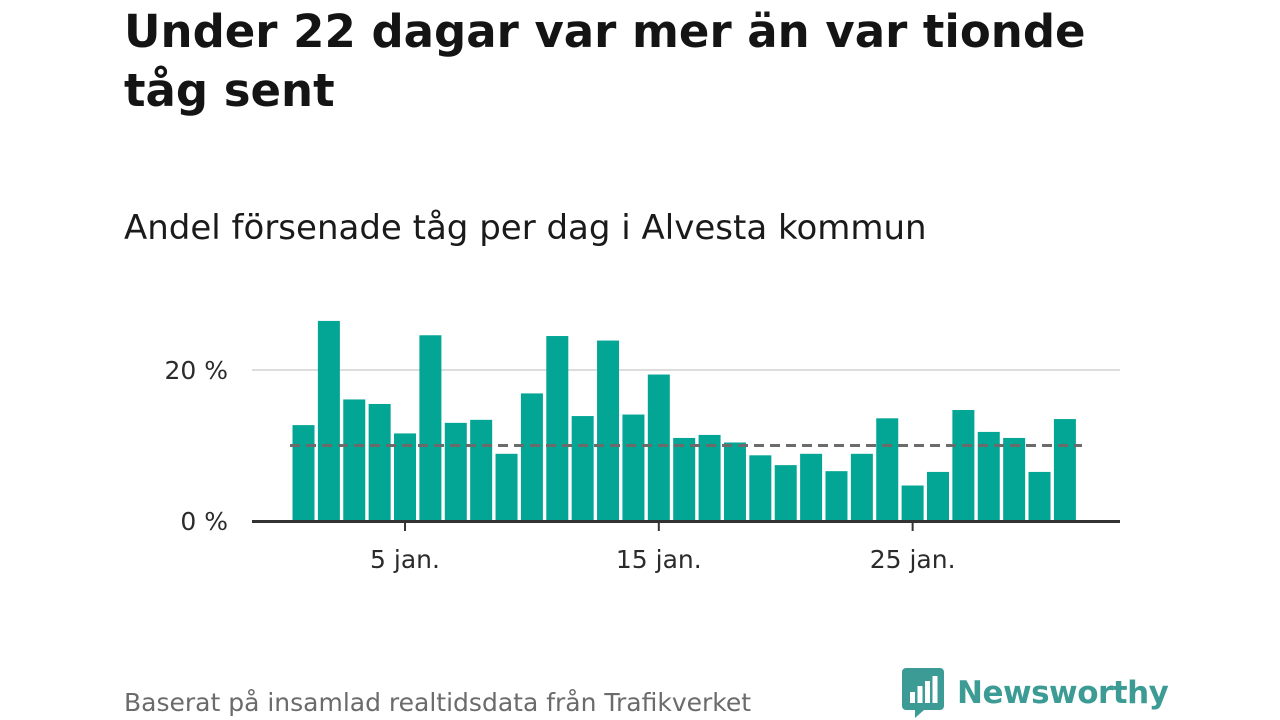  I want to click on x-tick-label: 25 jan., so click(913, 559).